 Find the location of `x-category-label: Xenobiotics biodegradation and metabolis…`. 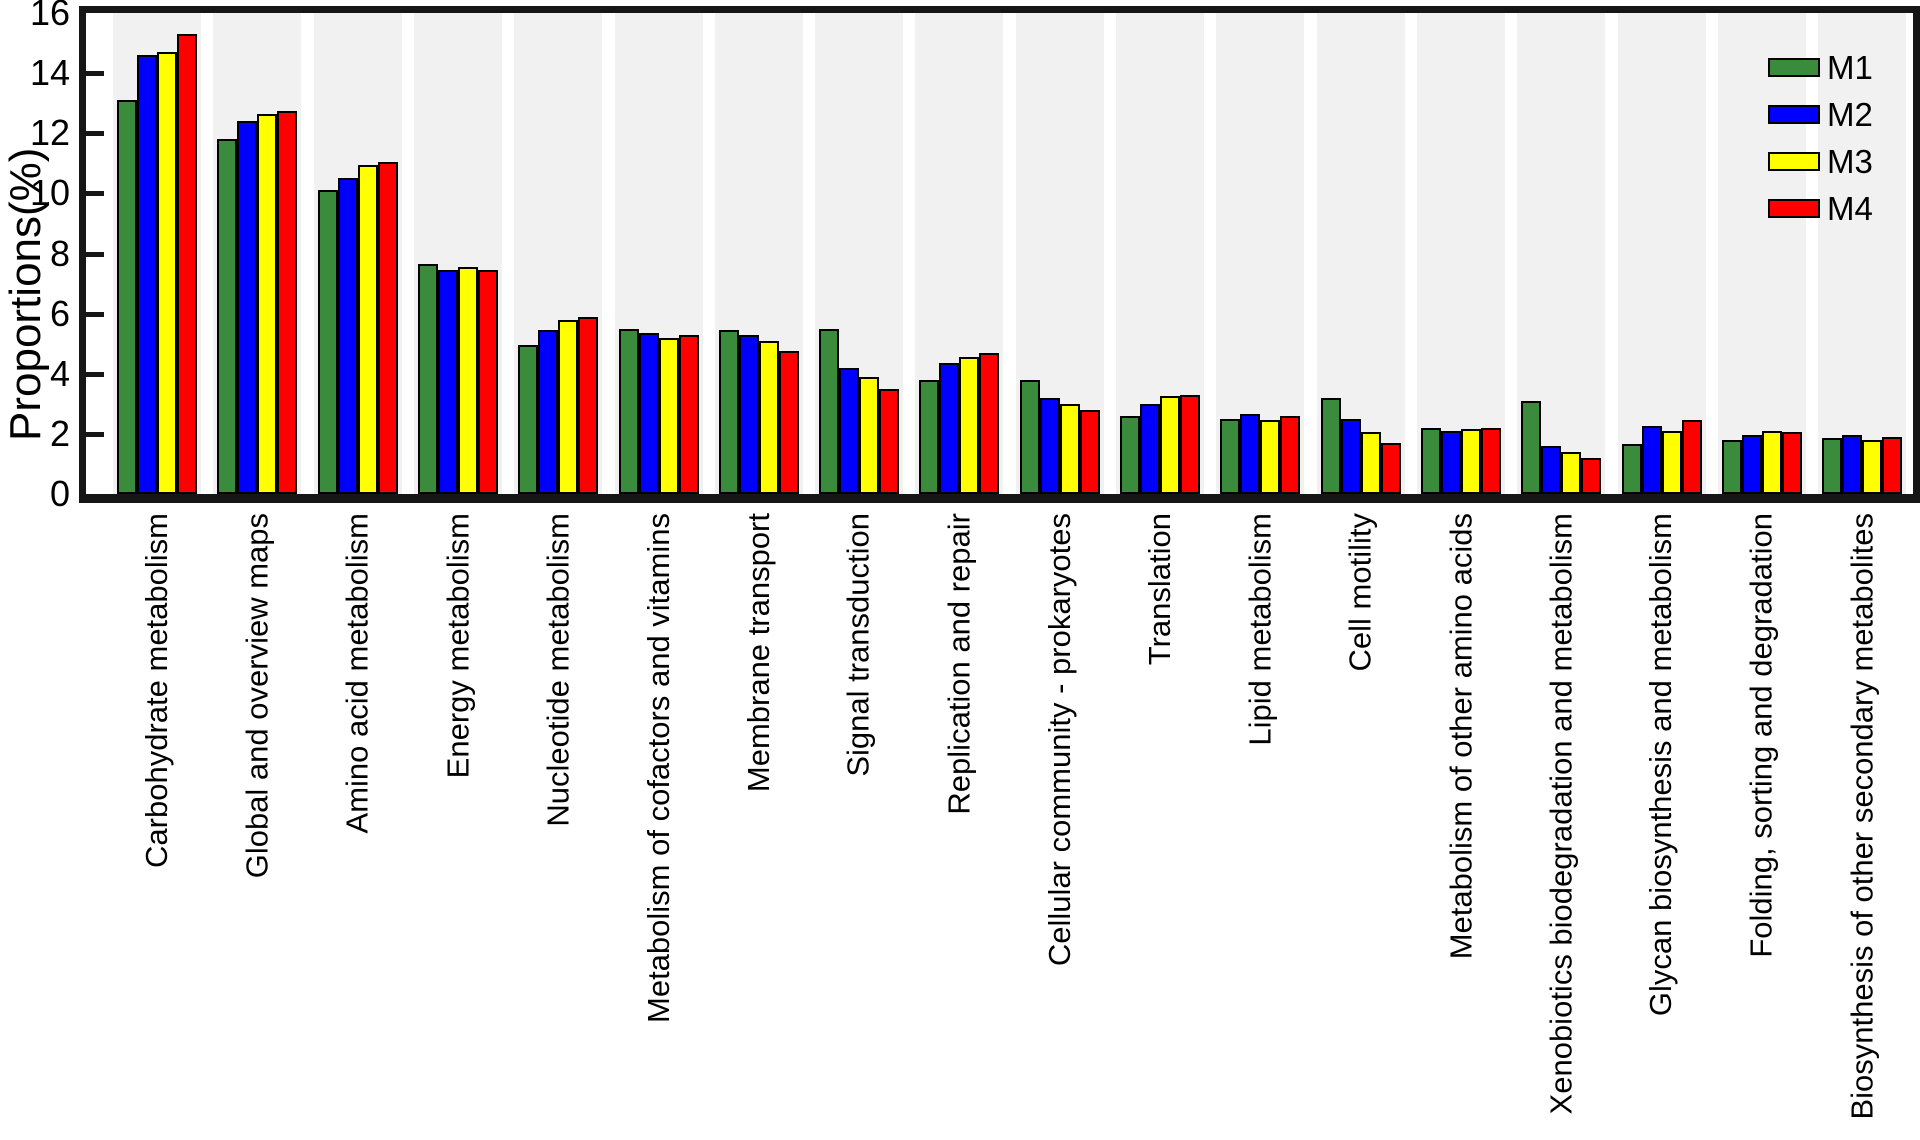

x-category-label: Xenobiotics biodegradation and metabolis… is located at coordinates (1561, 814).